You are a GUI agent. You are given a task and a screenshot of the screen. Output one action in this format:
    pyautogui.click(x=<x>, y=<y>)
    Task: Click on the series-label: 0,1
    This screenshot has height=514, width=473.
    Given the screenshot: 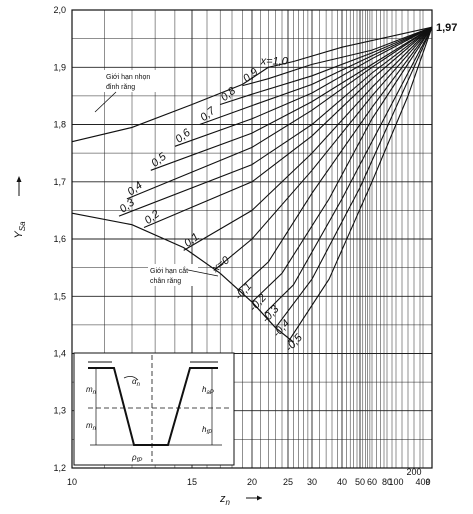 What is the action you would take?
    pyautogui.click(x=191, y=240)
    